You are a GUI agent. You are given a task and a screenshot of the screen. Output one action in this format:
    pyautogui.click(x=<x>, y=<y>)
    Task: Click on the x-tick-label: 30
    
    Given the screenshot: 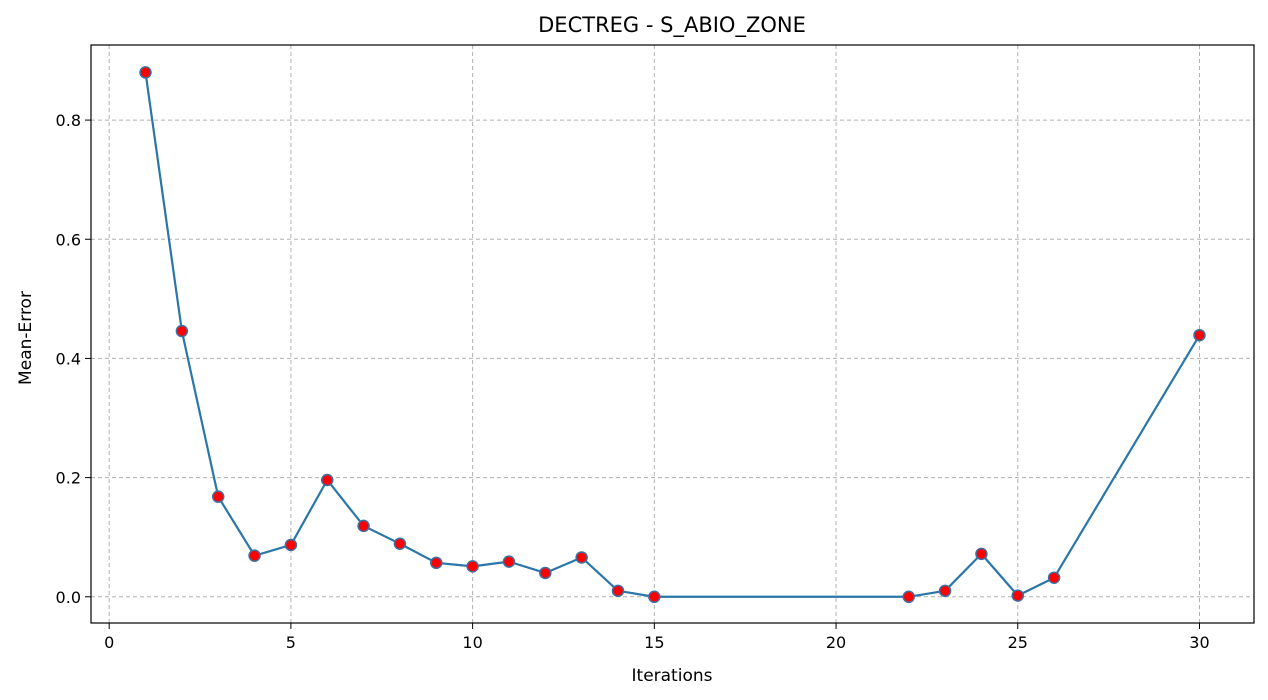 What is the action you would take?
    pyautogui.click(x=1199, y=642)
    